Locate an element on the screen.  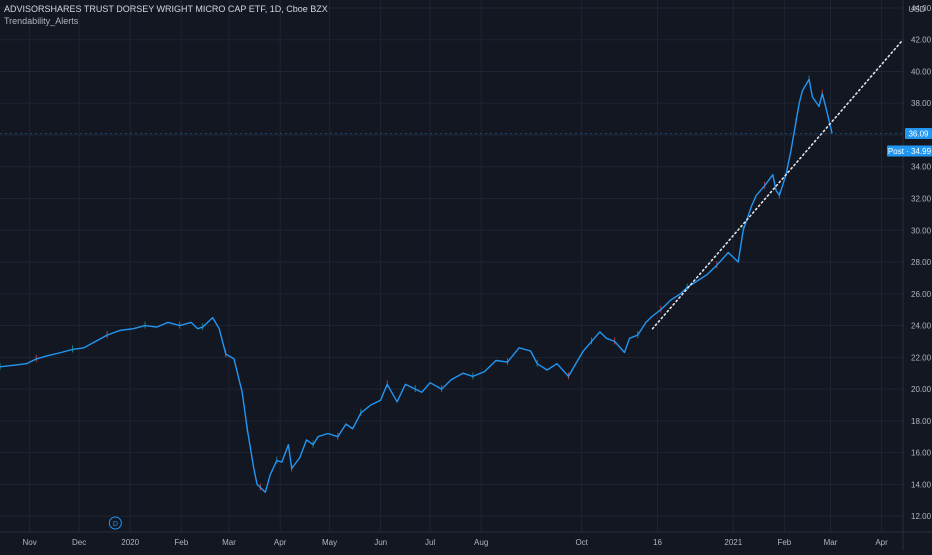
y-tick-label: 28.00 is located at coordinates (921, 262).